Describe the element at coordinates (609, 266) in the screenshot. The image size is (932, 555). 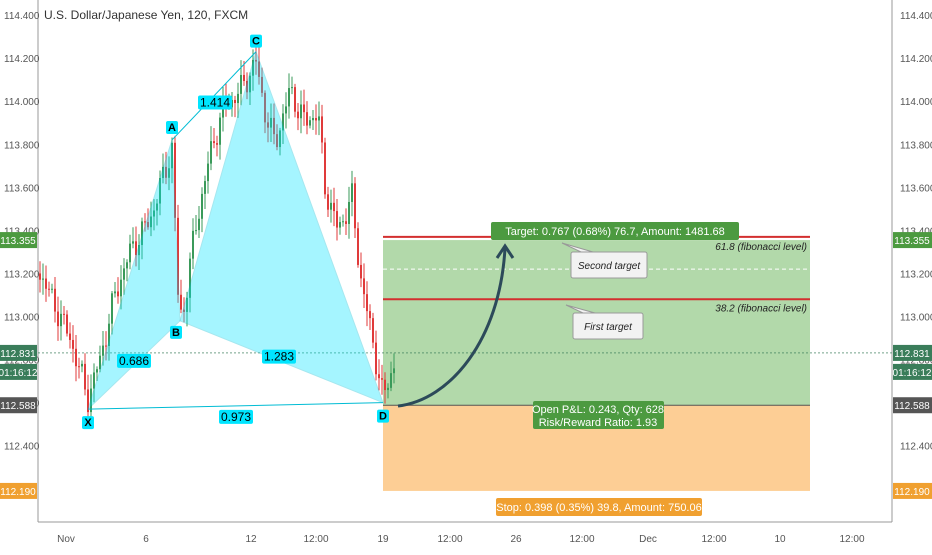
I see `second-target-callout-label: Second target` at that location.